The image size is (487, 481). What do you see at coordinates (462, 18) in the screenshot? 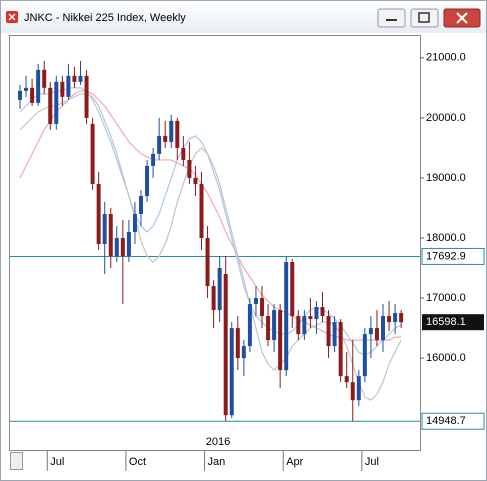
I see `close-icon` at bounding box center [462, 18].